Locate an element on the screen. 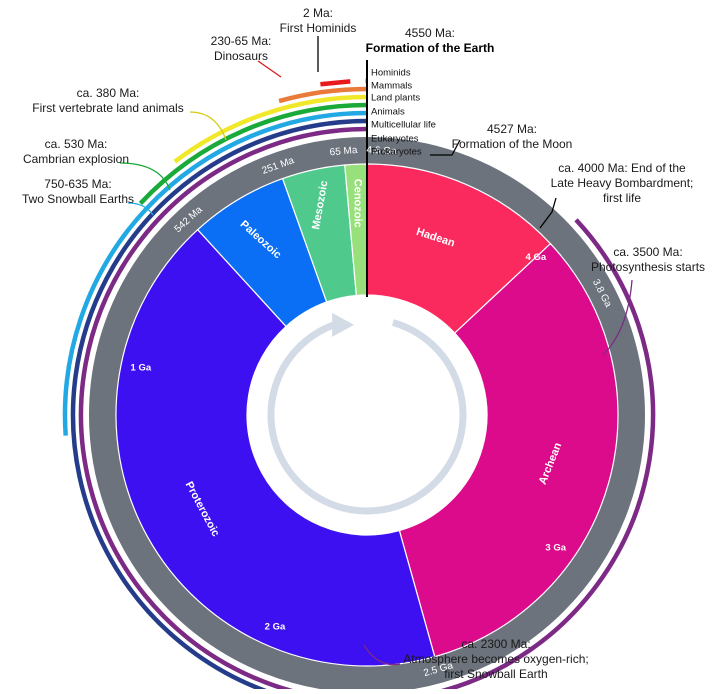 This screenshot has height=694, width=726. event-snowball-line-1: Two Snowball Earths is located at coordinates (78, 199).